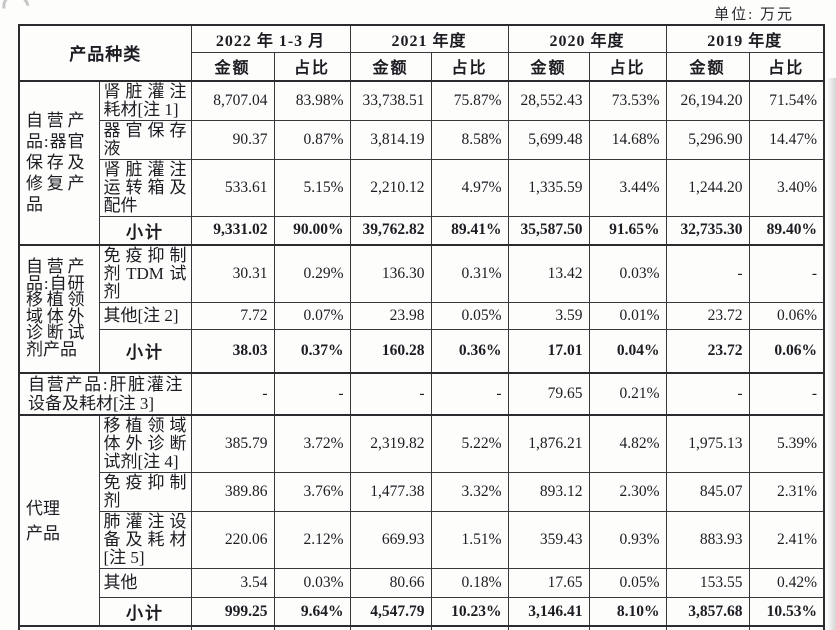  What do you see at coordinates (312, 100) in the screenshot?
I see `ratio-cell: 83.98%` at bounding box center [312, 100].